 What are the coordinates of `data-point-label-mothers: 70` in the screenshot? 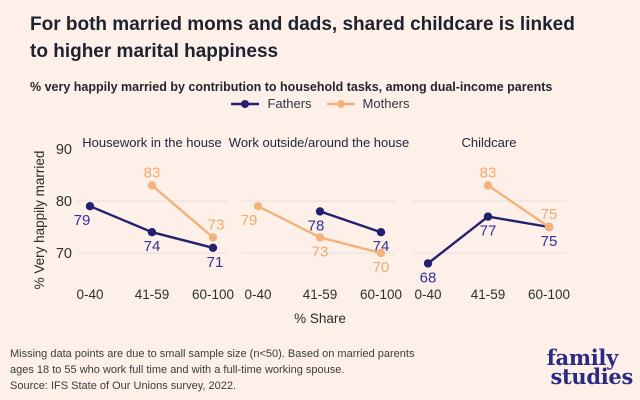 It's located at (381, 267).